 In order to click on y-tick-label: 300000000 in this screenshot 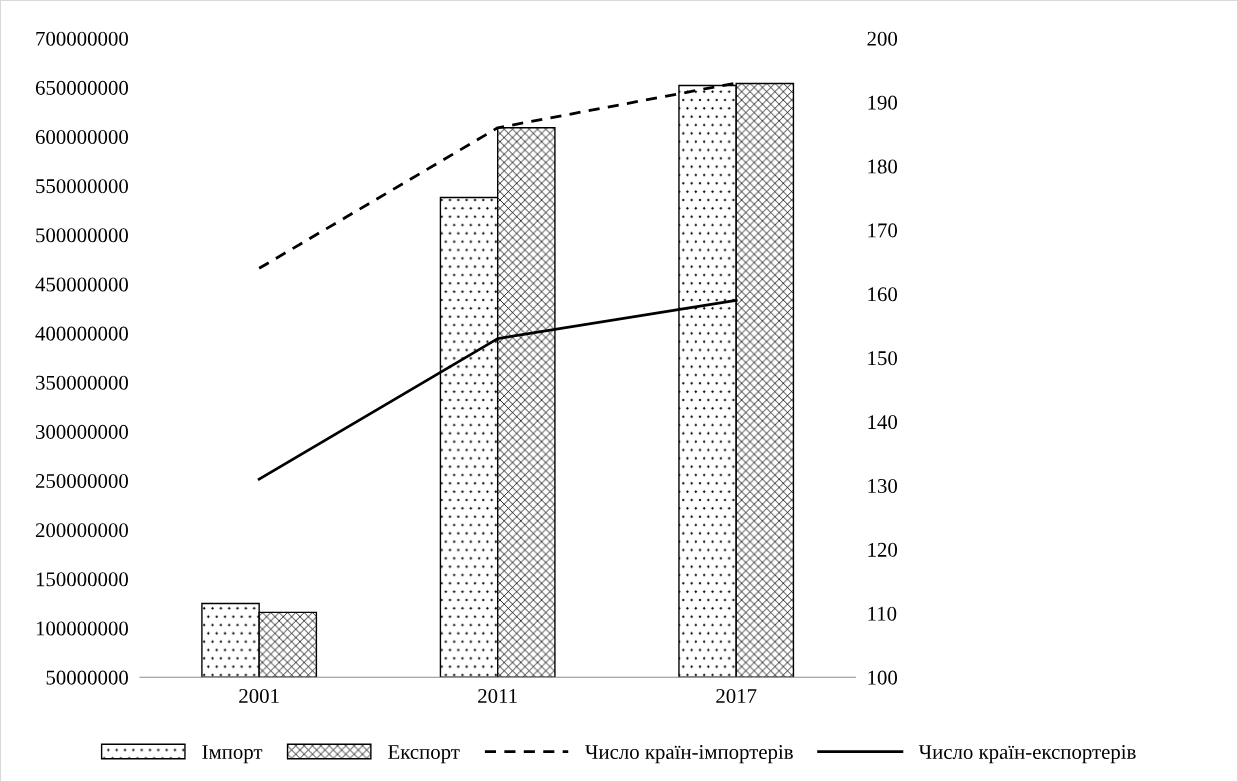, I will do `click(82, 431)`.